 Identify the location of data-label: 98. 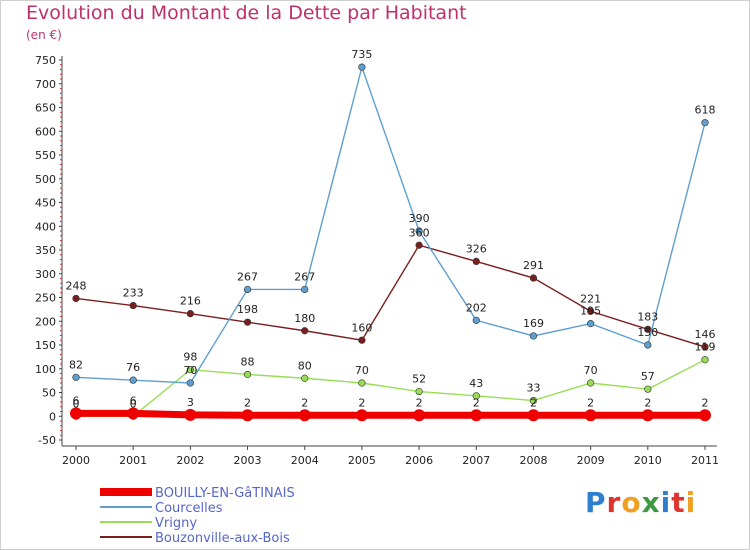
(190, 357).